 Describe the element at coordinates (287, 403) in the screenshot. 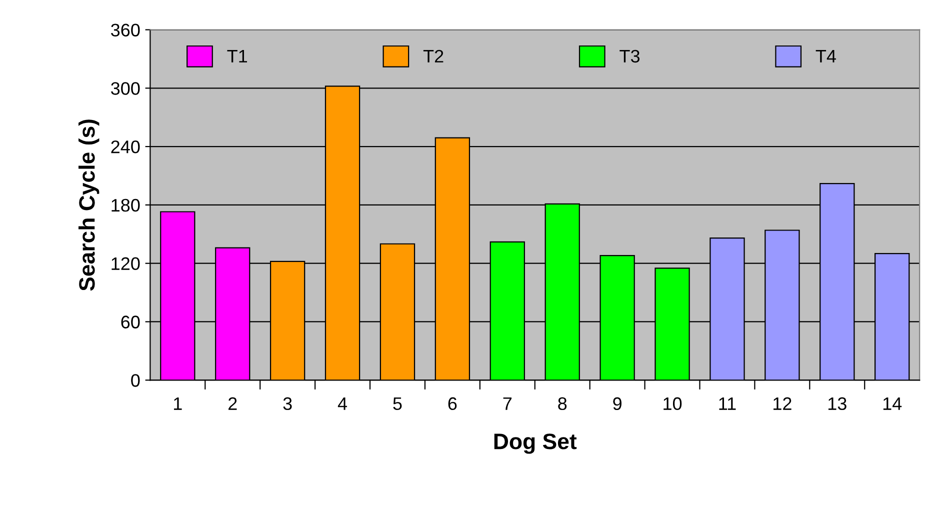

I see `x-tick-label: 3` at that location.